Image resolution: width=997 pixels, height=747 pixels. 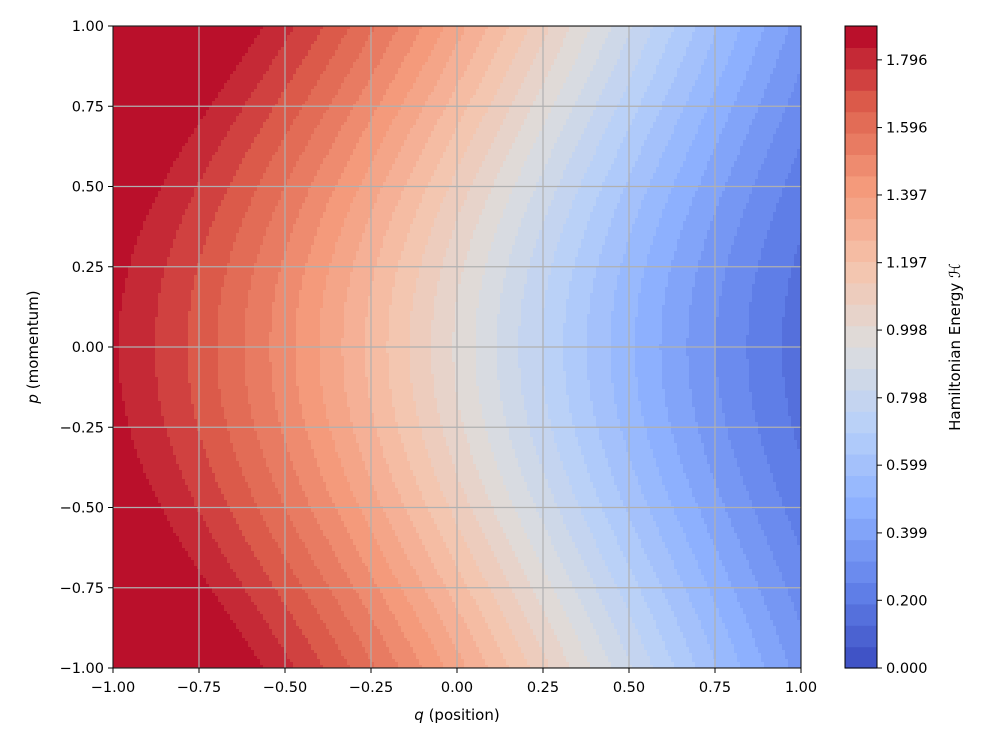 What do you see at coordinates (82, 589) in the screenshot?
I see `y-tick-label: −0.75` at bounding box center [82, 589].